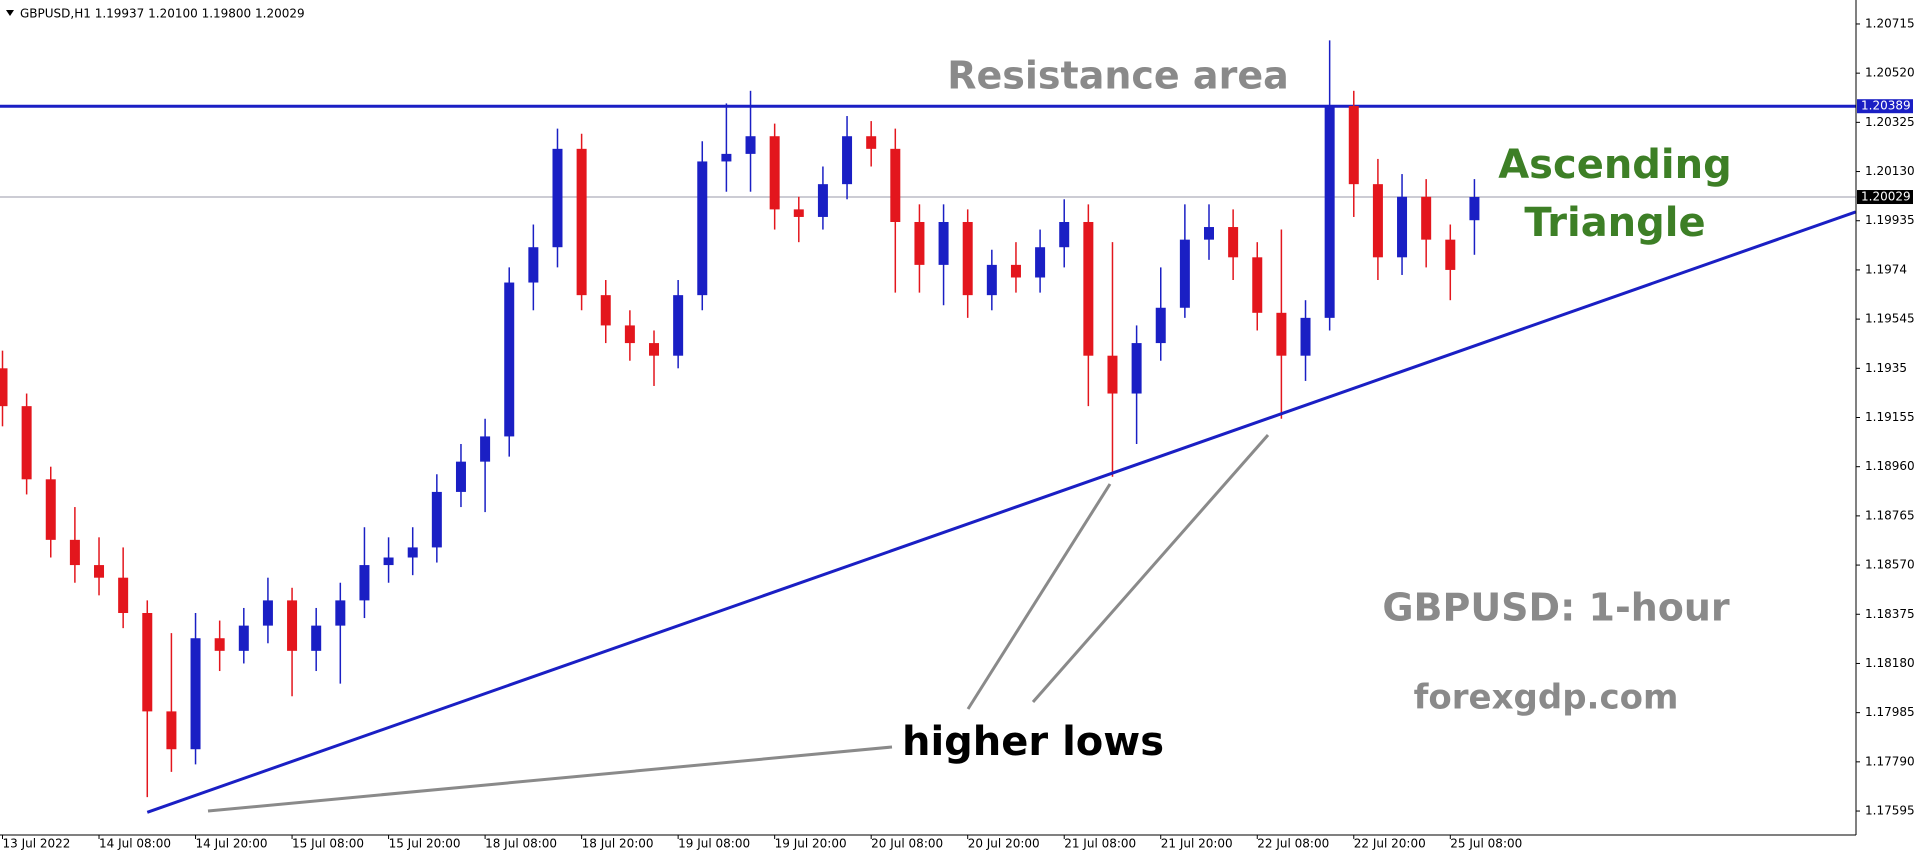  What do you see at coordinates (1890, 319) in the screenshot?
I see `y-tick-label: 1.19545` at bounding box center [1890, 319].